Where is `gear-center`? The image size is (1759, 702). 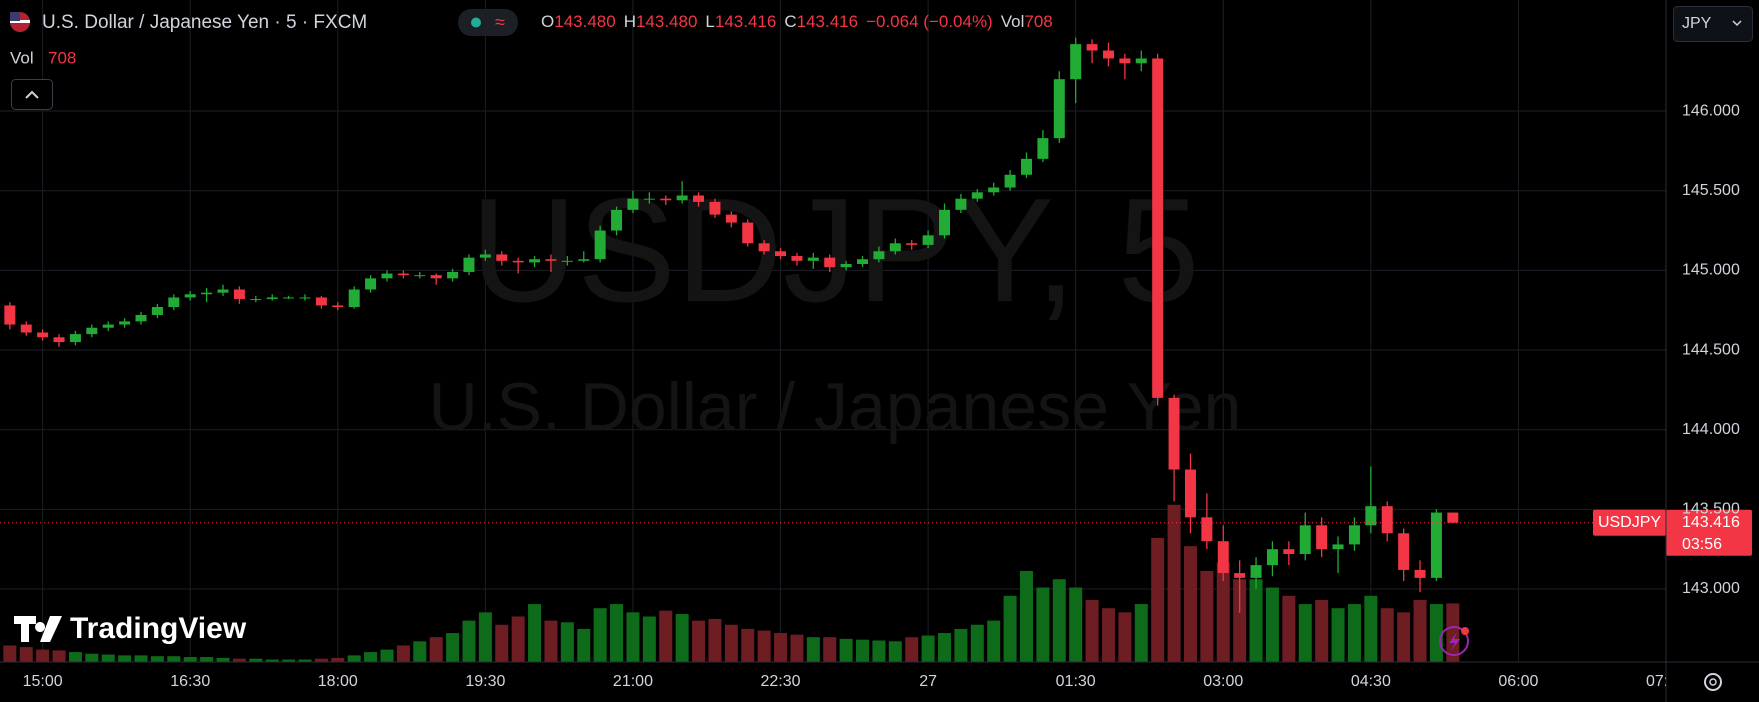 gear-center is located at coordinates (1713, 682).